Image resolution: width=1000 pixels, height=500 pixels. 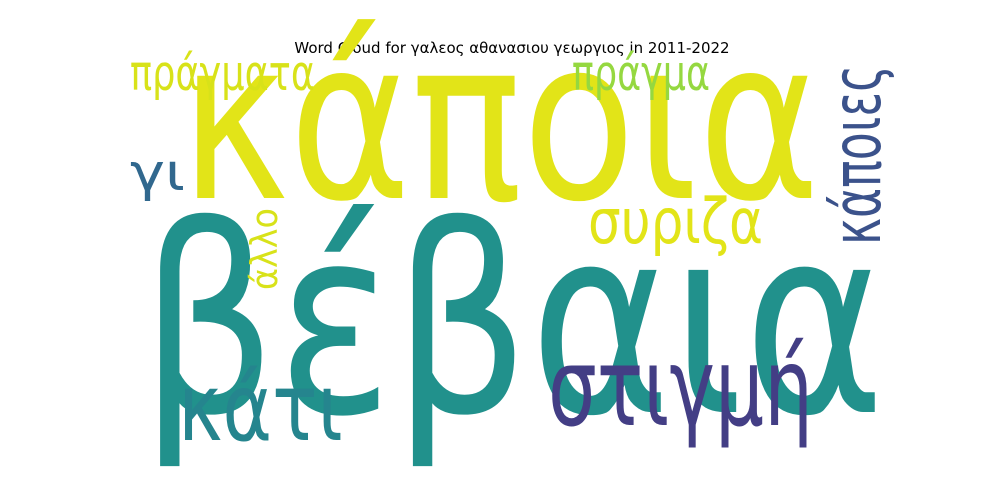 What do you see at coordinates (157, 173) in the screenshot?
I see `word-7: γι` at bounding box center [157, 173].